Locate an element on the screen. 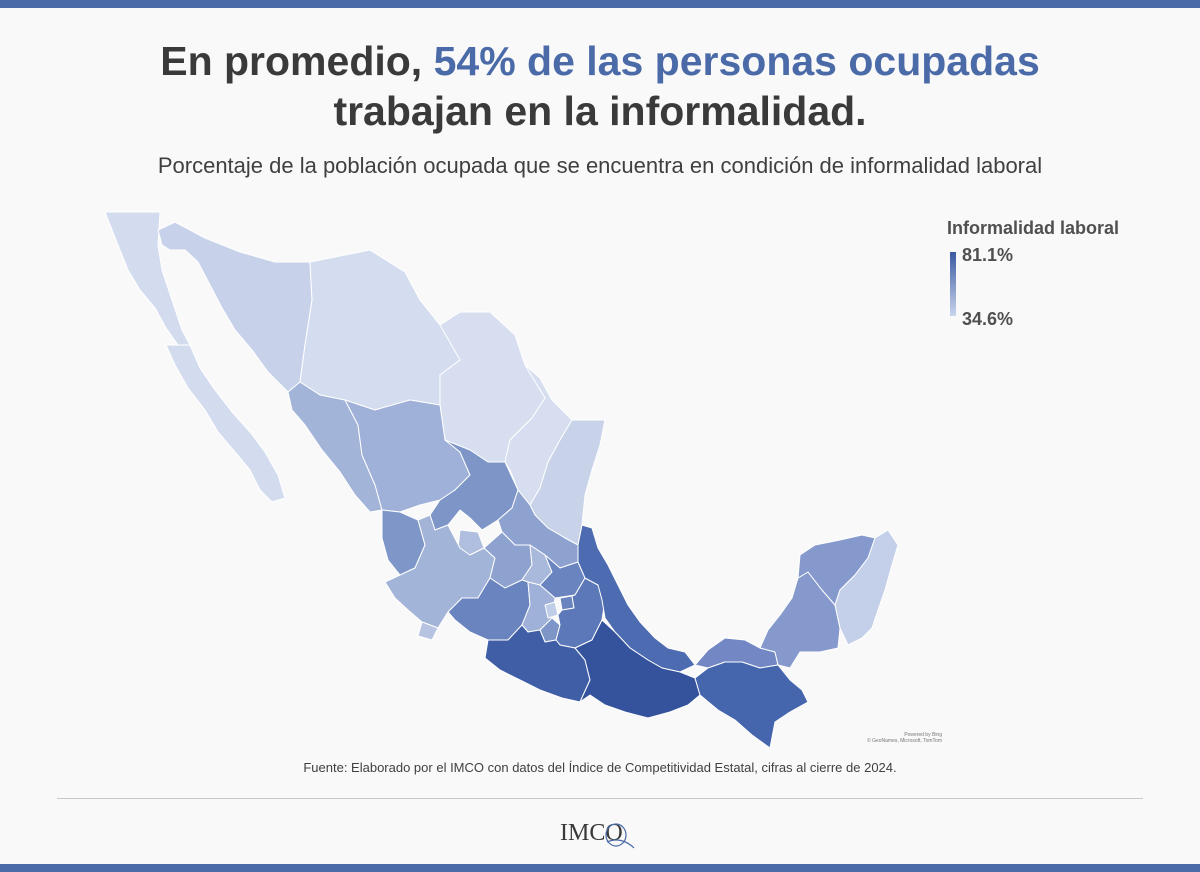 This screenshot has width=1200, height=872. top-accent-bar is located at coordinates (600, 4).